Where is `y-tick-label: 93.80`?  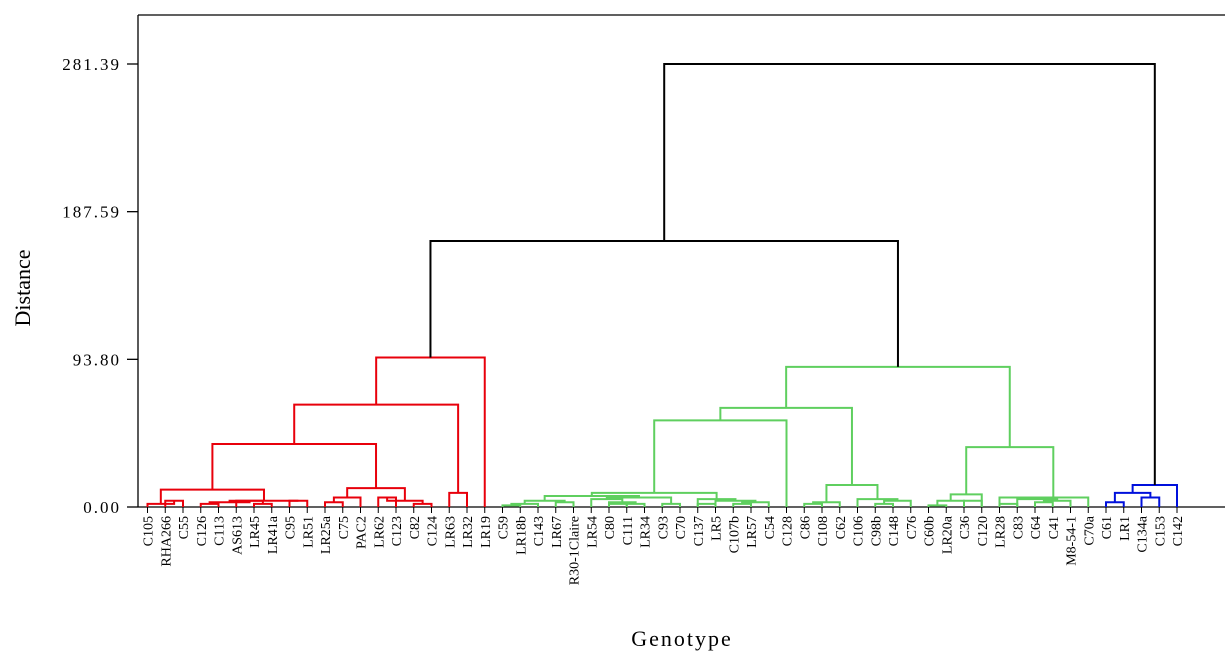
y-tick-label: 93.80 is located at coordinates (97, 359).